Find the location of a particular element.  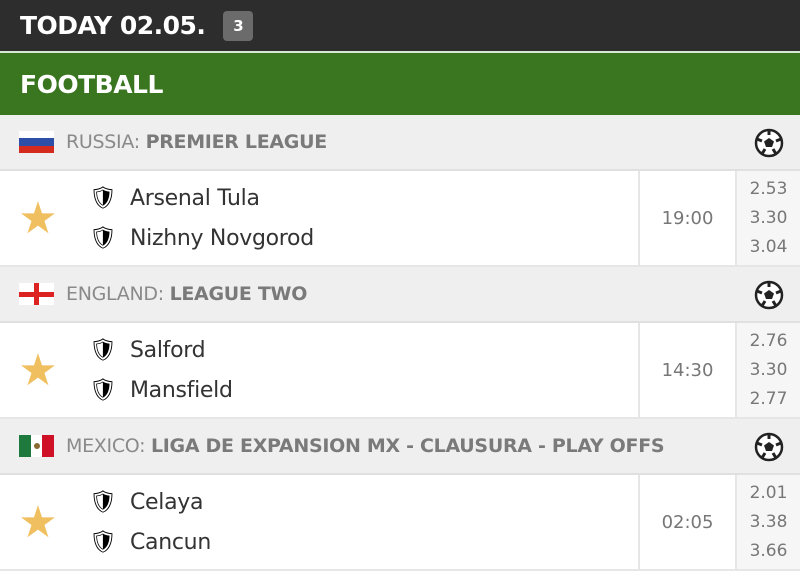

home-team-name: Arsenal Tula is located at coordinates (195, 198).